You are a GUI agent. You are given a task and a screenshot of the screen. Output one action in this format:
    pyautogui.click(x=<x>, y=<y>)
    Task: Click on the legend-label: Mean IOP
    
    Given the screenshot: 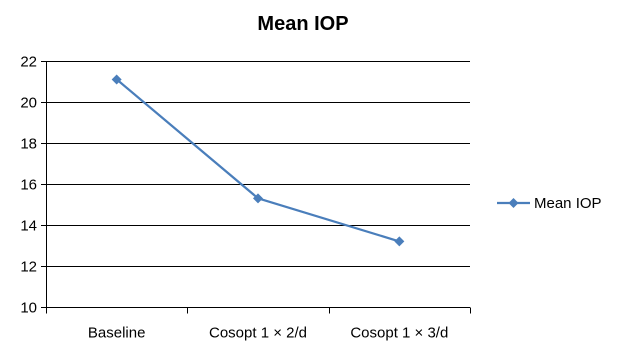 What is the action you would take?
    pyautogui.click(x=568, y=203)
    